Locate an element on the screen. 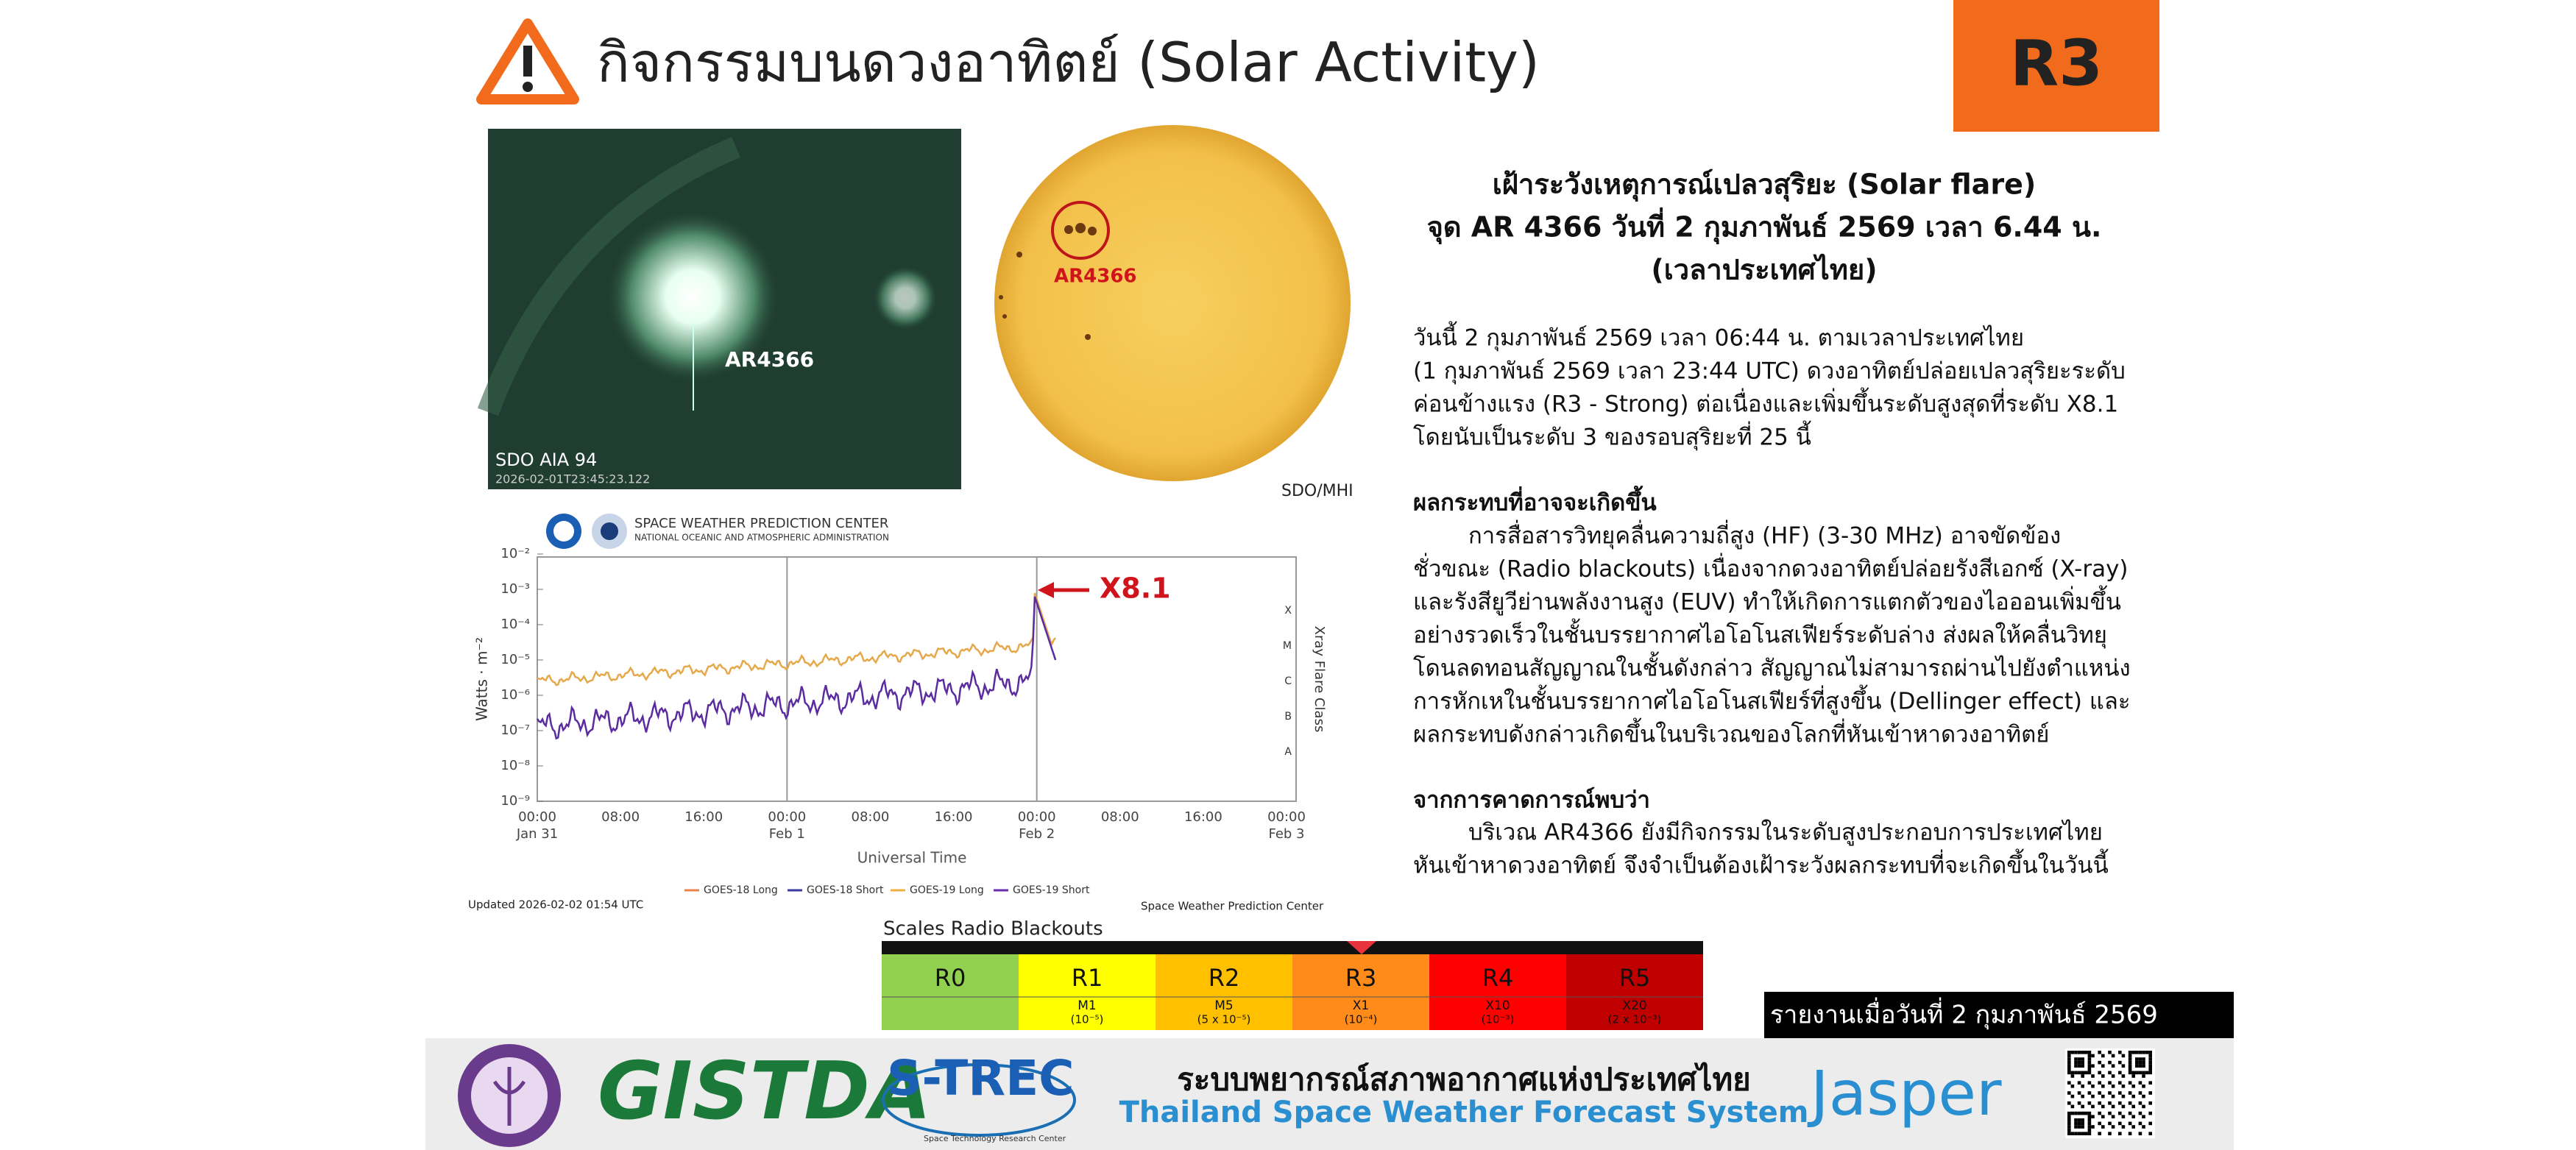 The width and height of the screenshot is (2576, 1150). level-box is located at coordinates (2056, 66).